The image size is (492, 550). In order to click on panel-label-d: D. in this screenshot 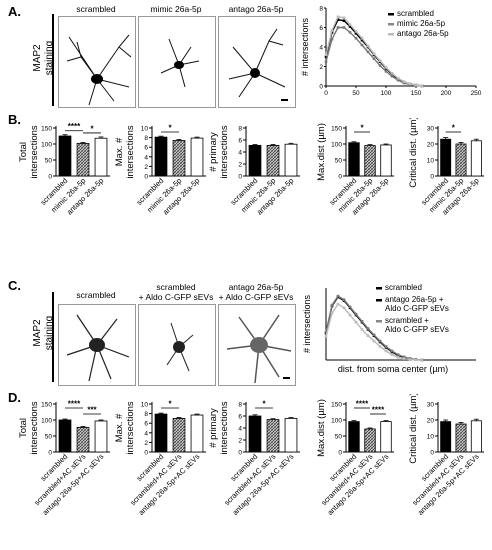, I will do `click(14, 397)`.